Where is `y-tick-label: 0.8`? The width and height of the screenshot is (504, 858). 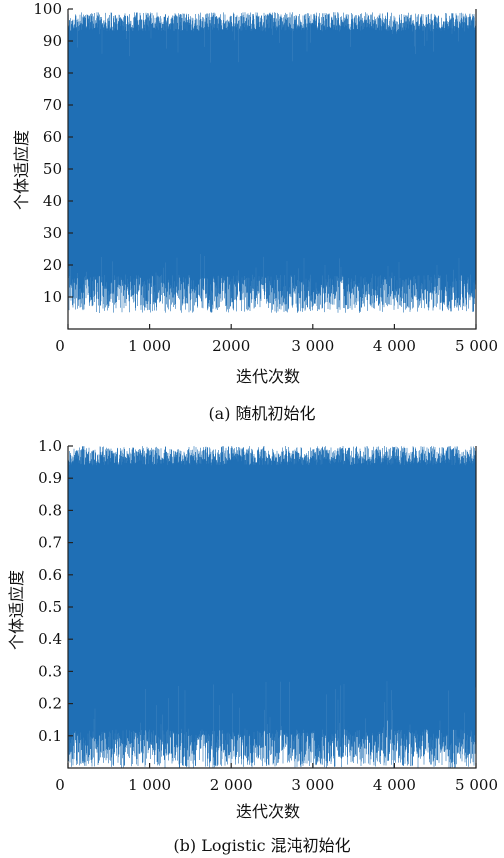
y-tick-label: 0.8 is located at coordinates (50, 510).